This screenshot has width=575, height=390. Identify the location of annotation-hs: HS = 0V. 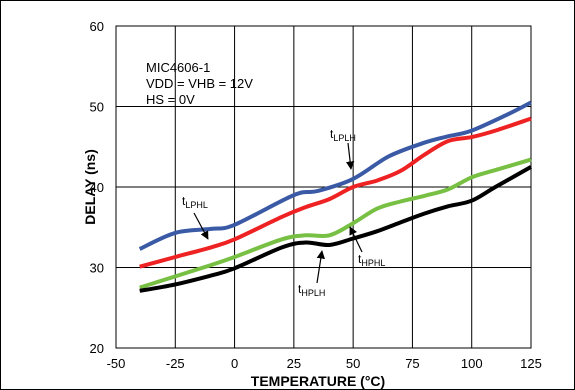
(170, 99).